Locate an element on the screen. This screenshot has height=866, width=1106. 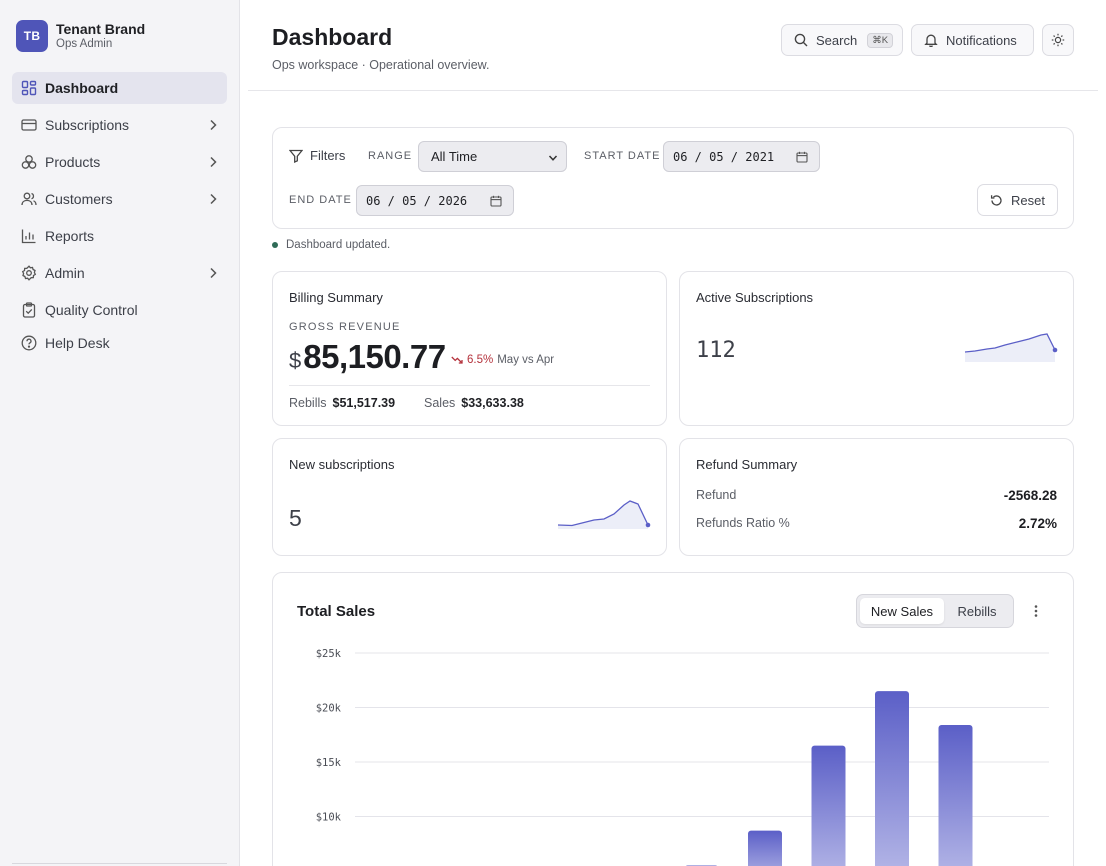
sidebar-item-subscriptions: Subscriptions is located at coordinates (119, 125).